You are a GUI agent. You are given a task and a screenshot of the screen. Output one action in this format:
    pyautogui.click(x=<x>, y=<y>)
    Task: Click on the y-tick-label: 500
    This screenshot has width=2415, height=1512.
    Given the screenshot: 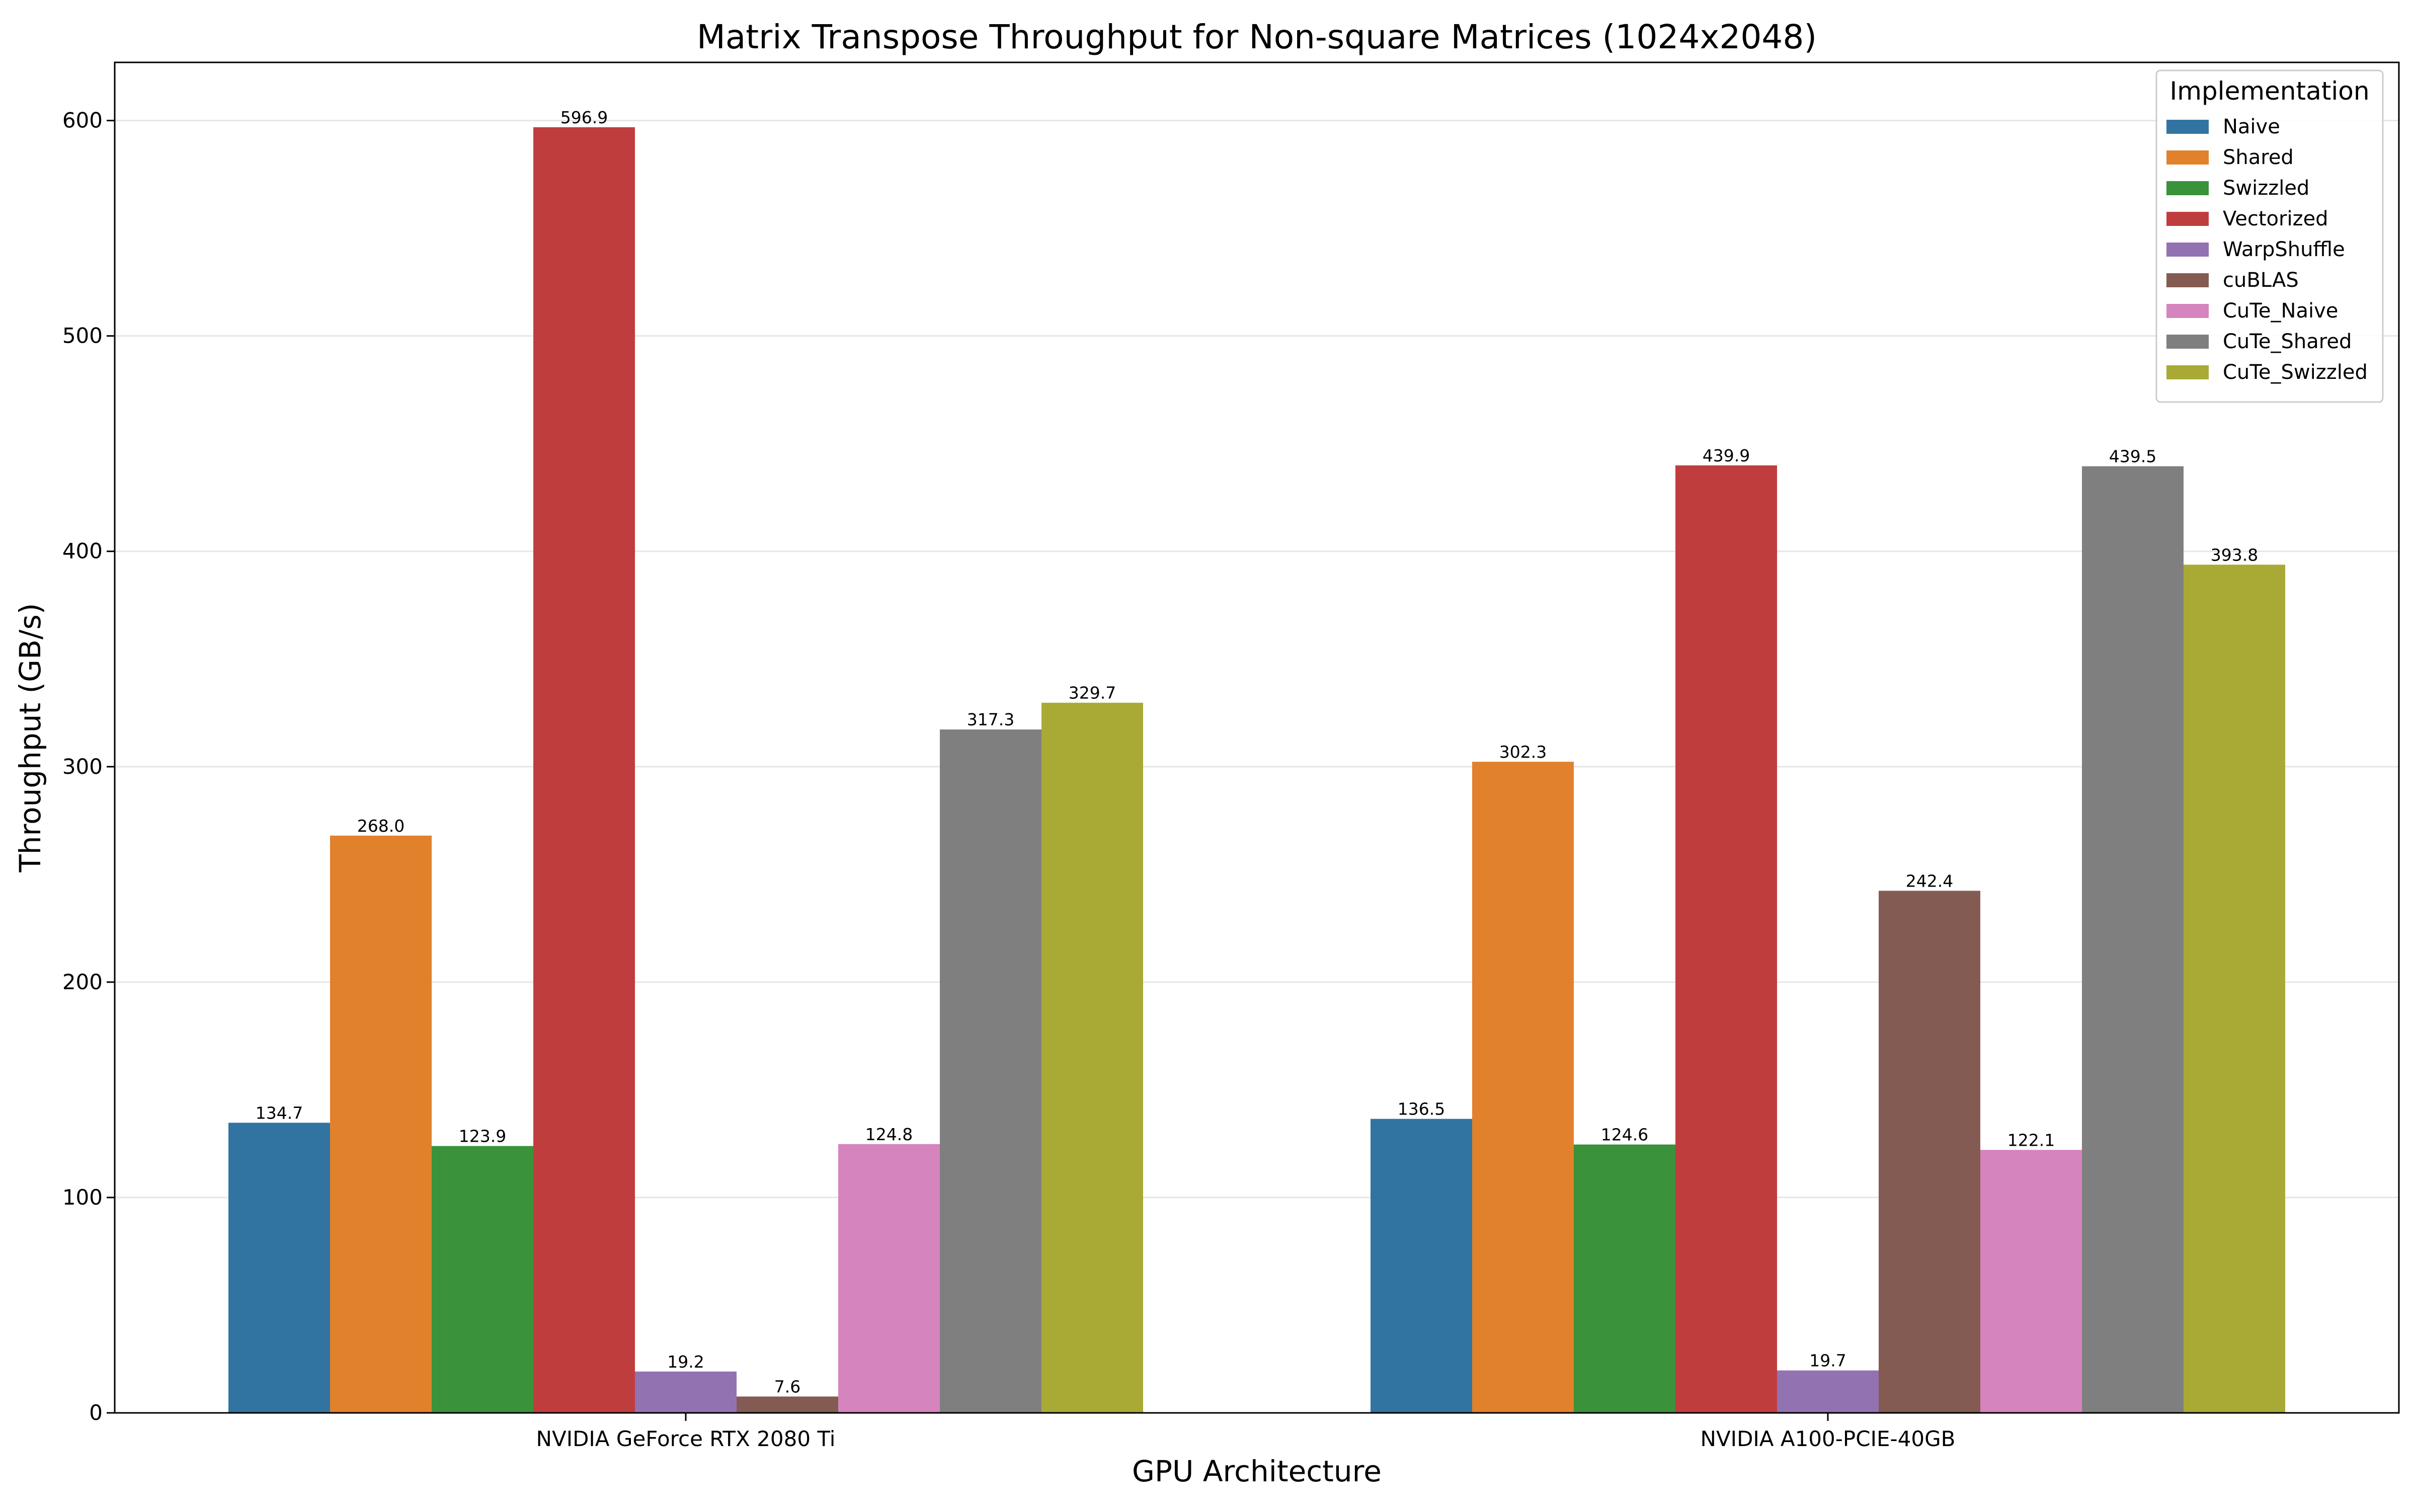 What is the action you would take?
    pyautogui.click(x=82, y=336)
    